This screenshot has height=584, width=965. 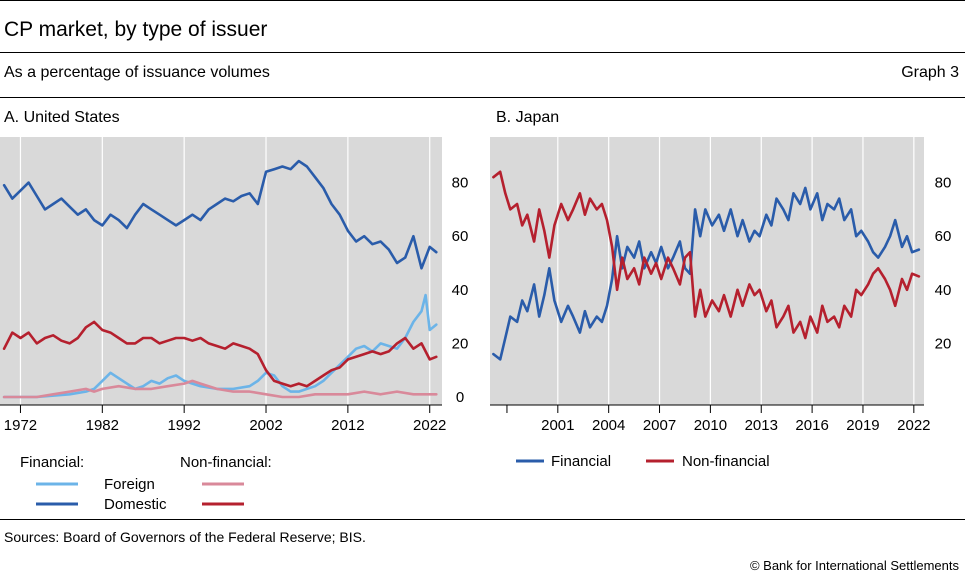 What do you see at coordinates (608, 425) in the screenshot?
I see `x-tick-label-2004: 2004` at bounding box center [608, 425].